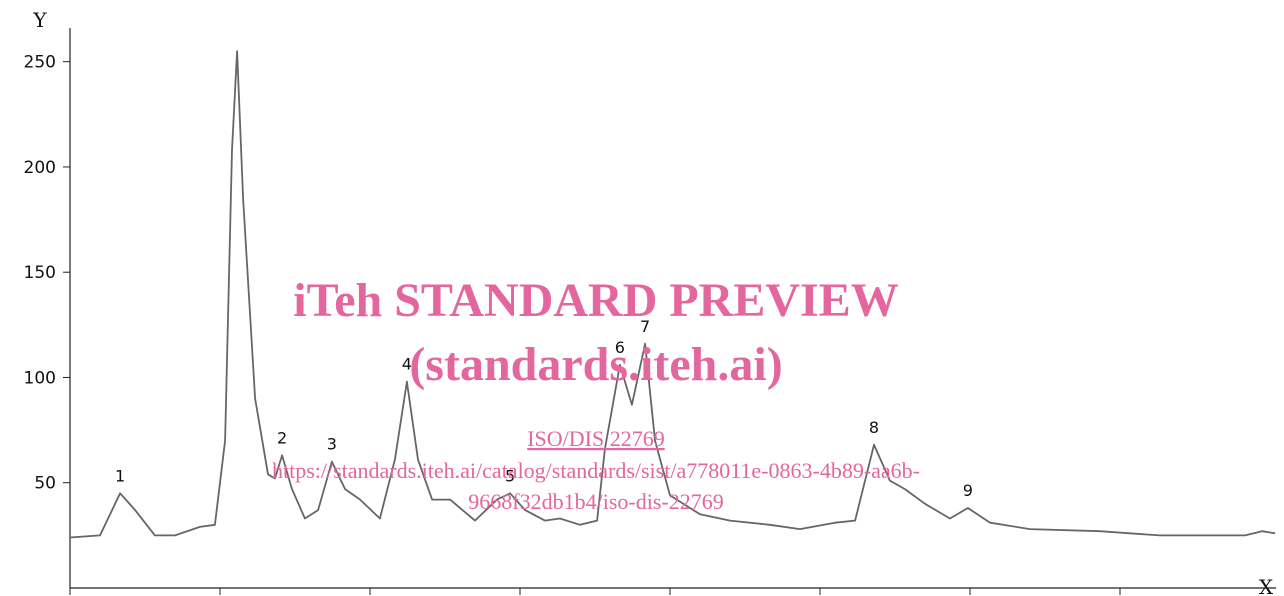 This screenshot has width=1284, height=596. I want to click on y-axis-label: Y, so click(39, 20).